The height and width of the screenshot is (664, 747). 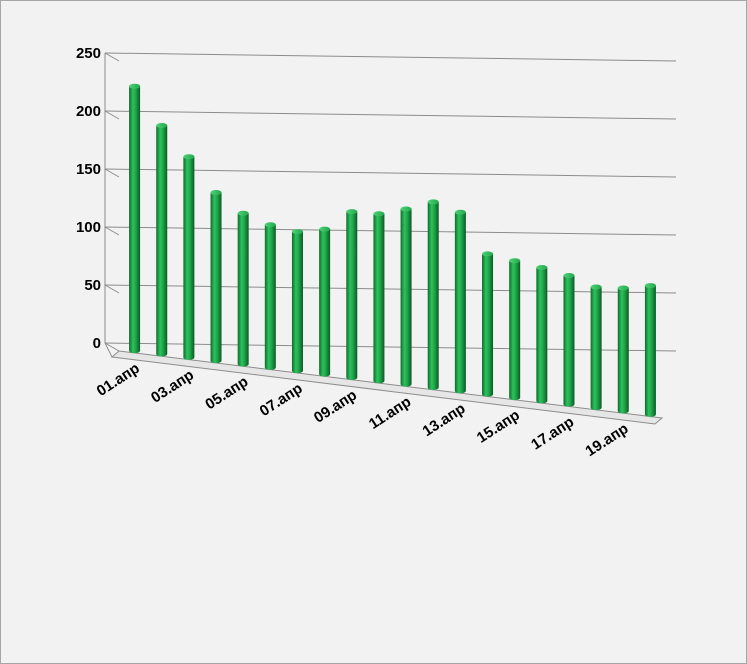 I want to click on x-tick-label: 09.апр, so click(x=335, y=407).